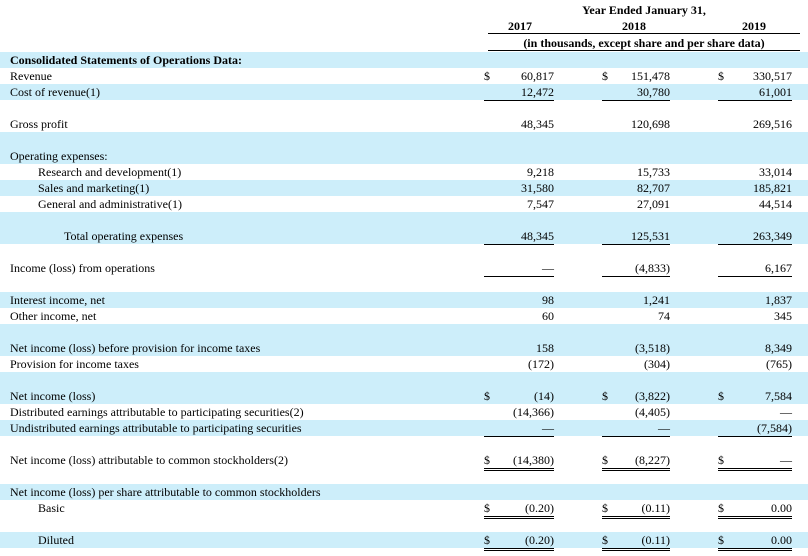 The image size is (808, 556). Describe the element at coordinates (778, 348) in the screenshot. I see `cell-value-2019: 8,349` at that location.